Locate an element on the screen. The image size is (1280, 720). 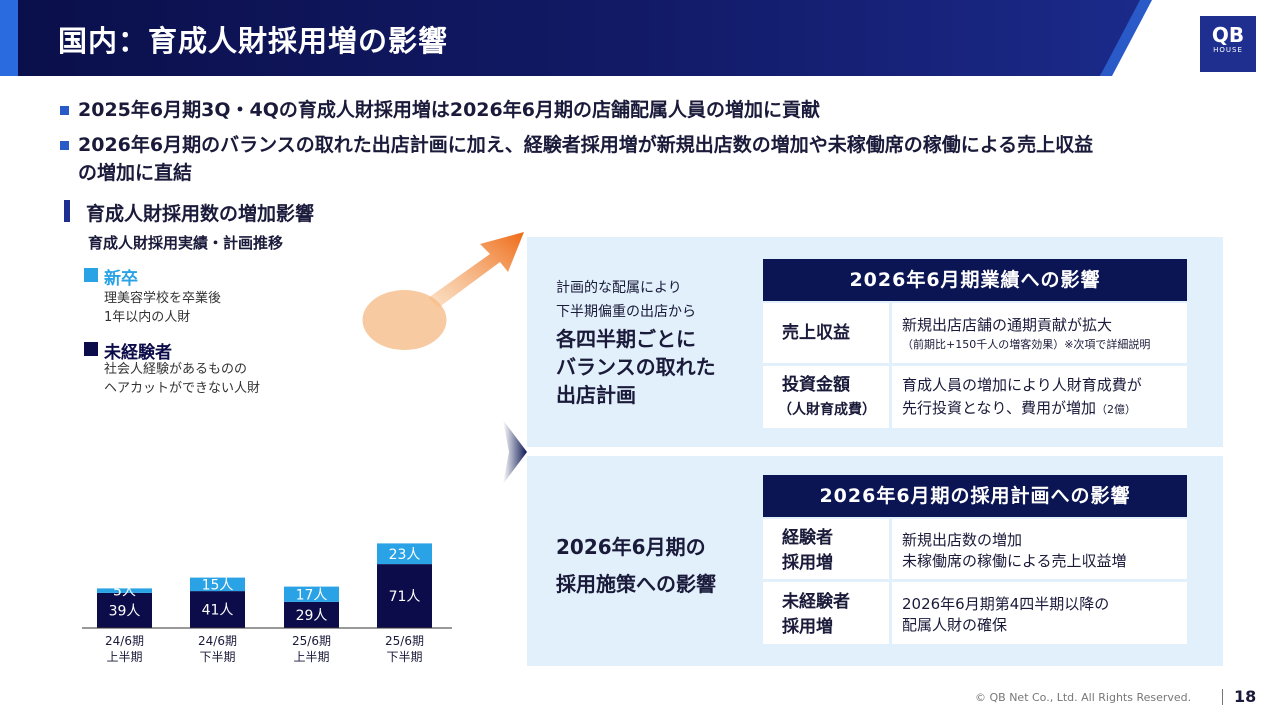
upper-row2-label-2: （人財育成費） is located at coordinates (827, 410).